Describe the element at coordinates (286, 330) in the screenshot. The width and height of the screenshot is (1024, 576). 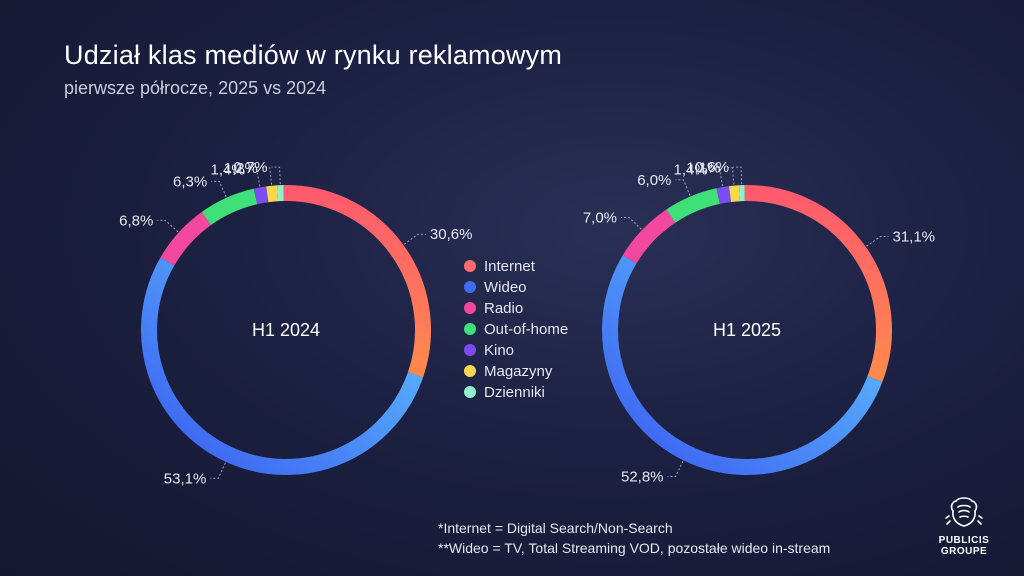
I see `center-label: H1 2024` at that location.